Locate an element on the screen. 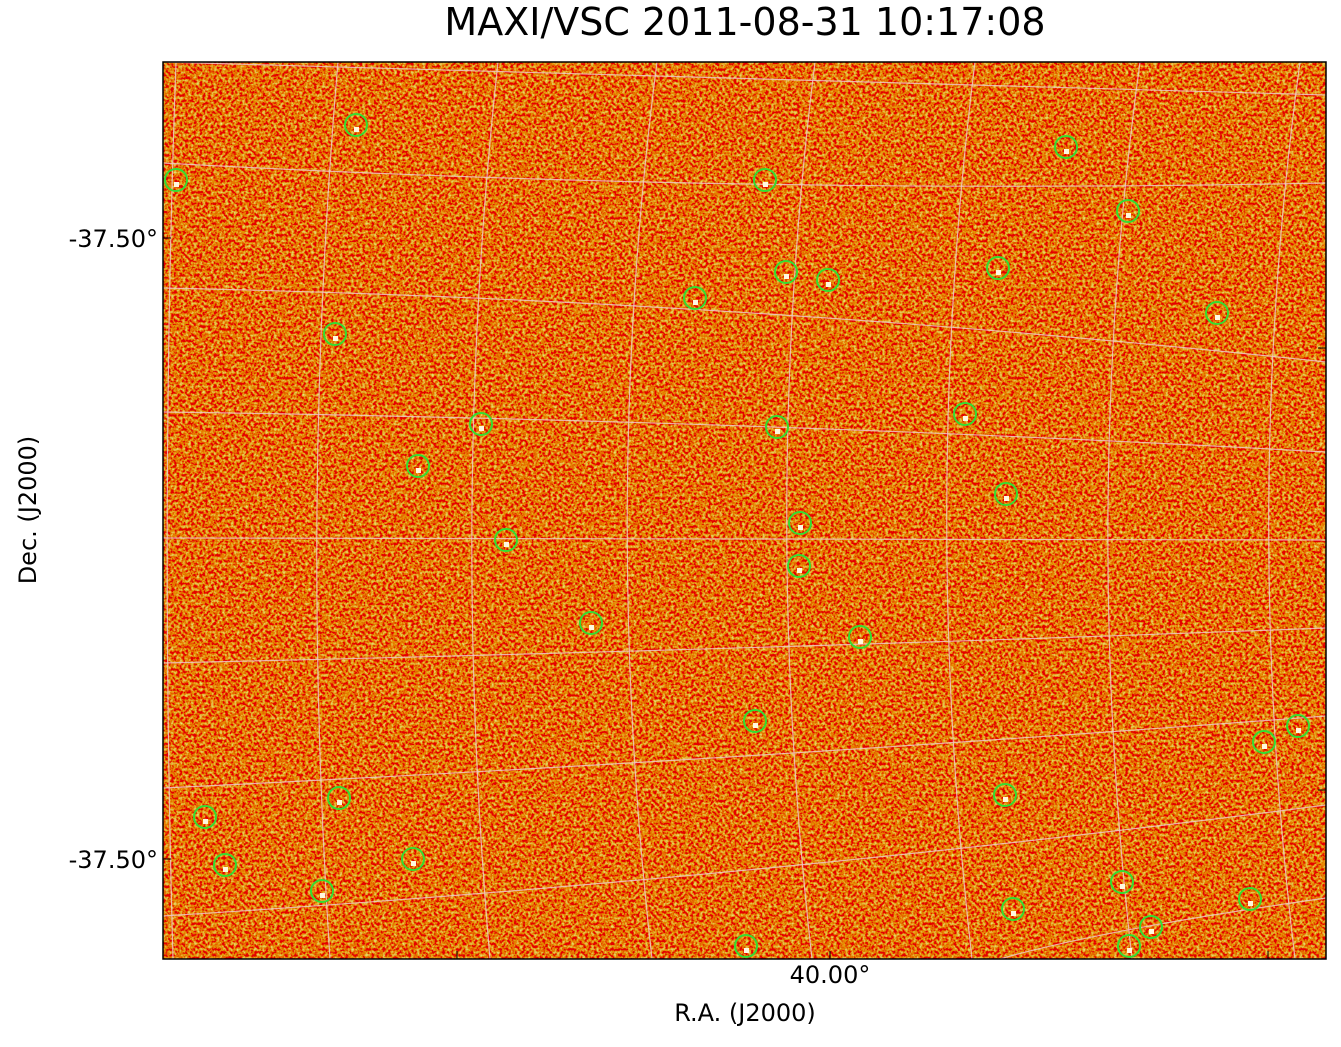 The width and height of the screenshot is (1341, 1047). x-tick-label: 40.00° is located at coordinates (830, 975).